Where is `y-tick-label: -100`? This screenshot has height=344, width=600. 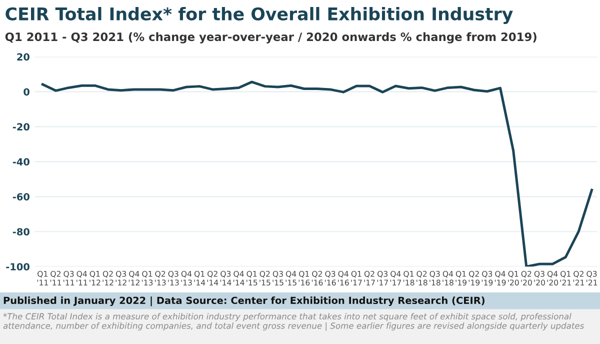 y-tick-label: -100 is located at coordinates (18, 266).